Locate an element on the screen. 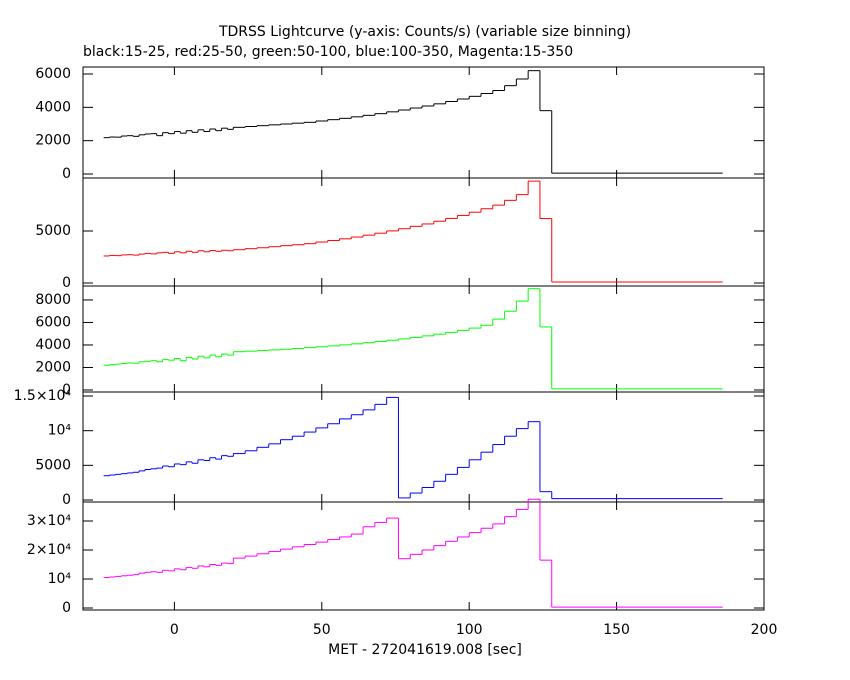 This screenshot has height=680, width=850. y-tick-label: 3×10⁴ is located at coordinates (49, 521).